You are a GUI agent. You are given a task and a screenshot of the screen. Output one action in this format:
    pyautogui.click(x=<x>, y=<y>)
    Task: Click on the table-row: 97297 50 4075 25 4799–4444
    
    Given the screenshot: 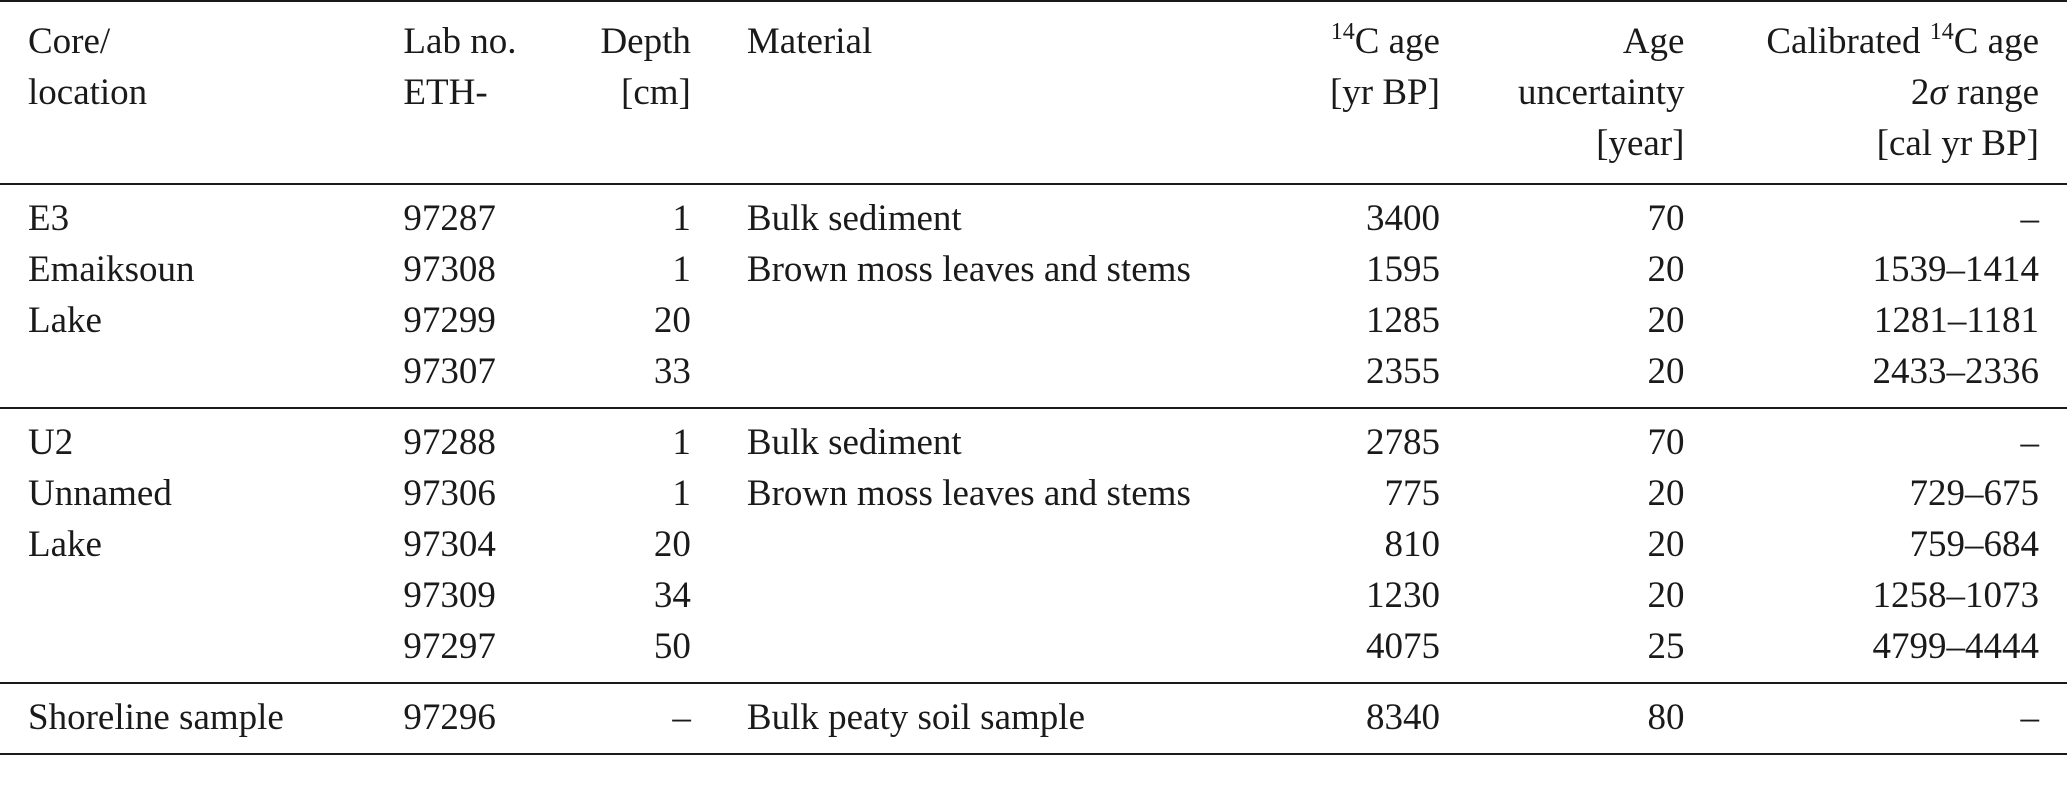 What is the action you would take?
    pyautogui.click(x=1033, y=652)
    